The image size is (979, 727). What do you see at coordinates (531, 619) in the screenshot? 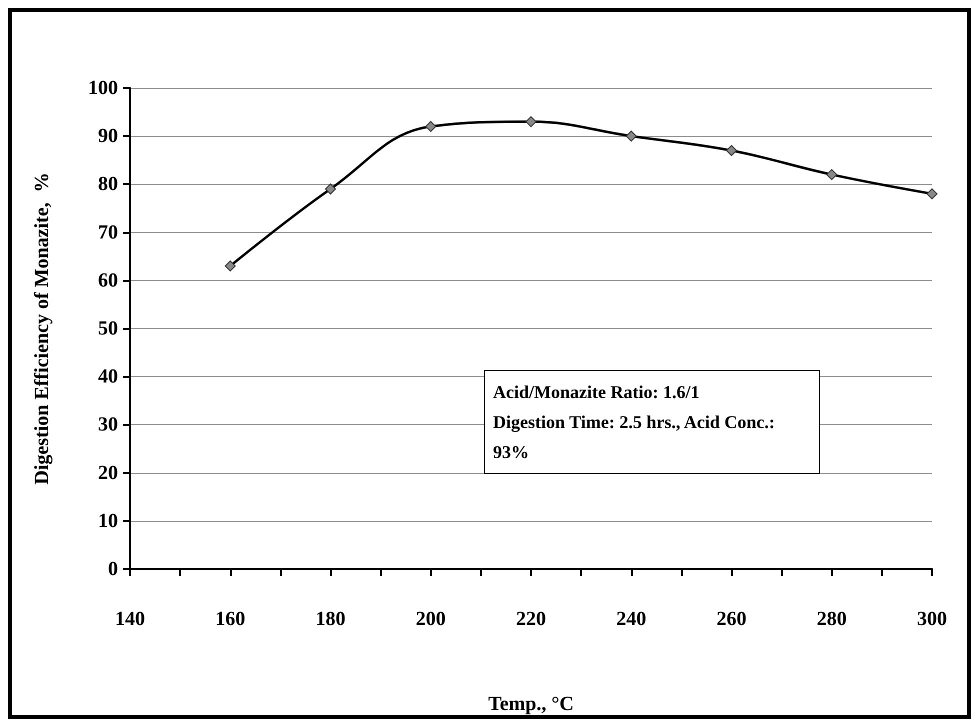
I see `x-tick-label: 220` at bounding box center [531, 619].